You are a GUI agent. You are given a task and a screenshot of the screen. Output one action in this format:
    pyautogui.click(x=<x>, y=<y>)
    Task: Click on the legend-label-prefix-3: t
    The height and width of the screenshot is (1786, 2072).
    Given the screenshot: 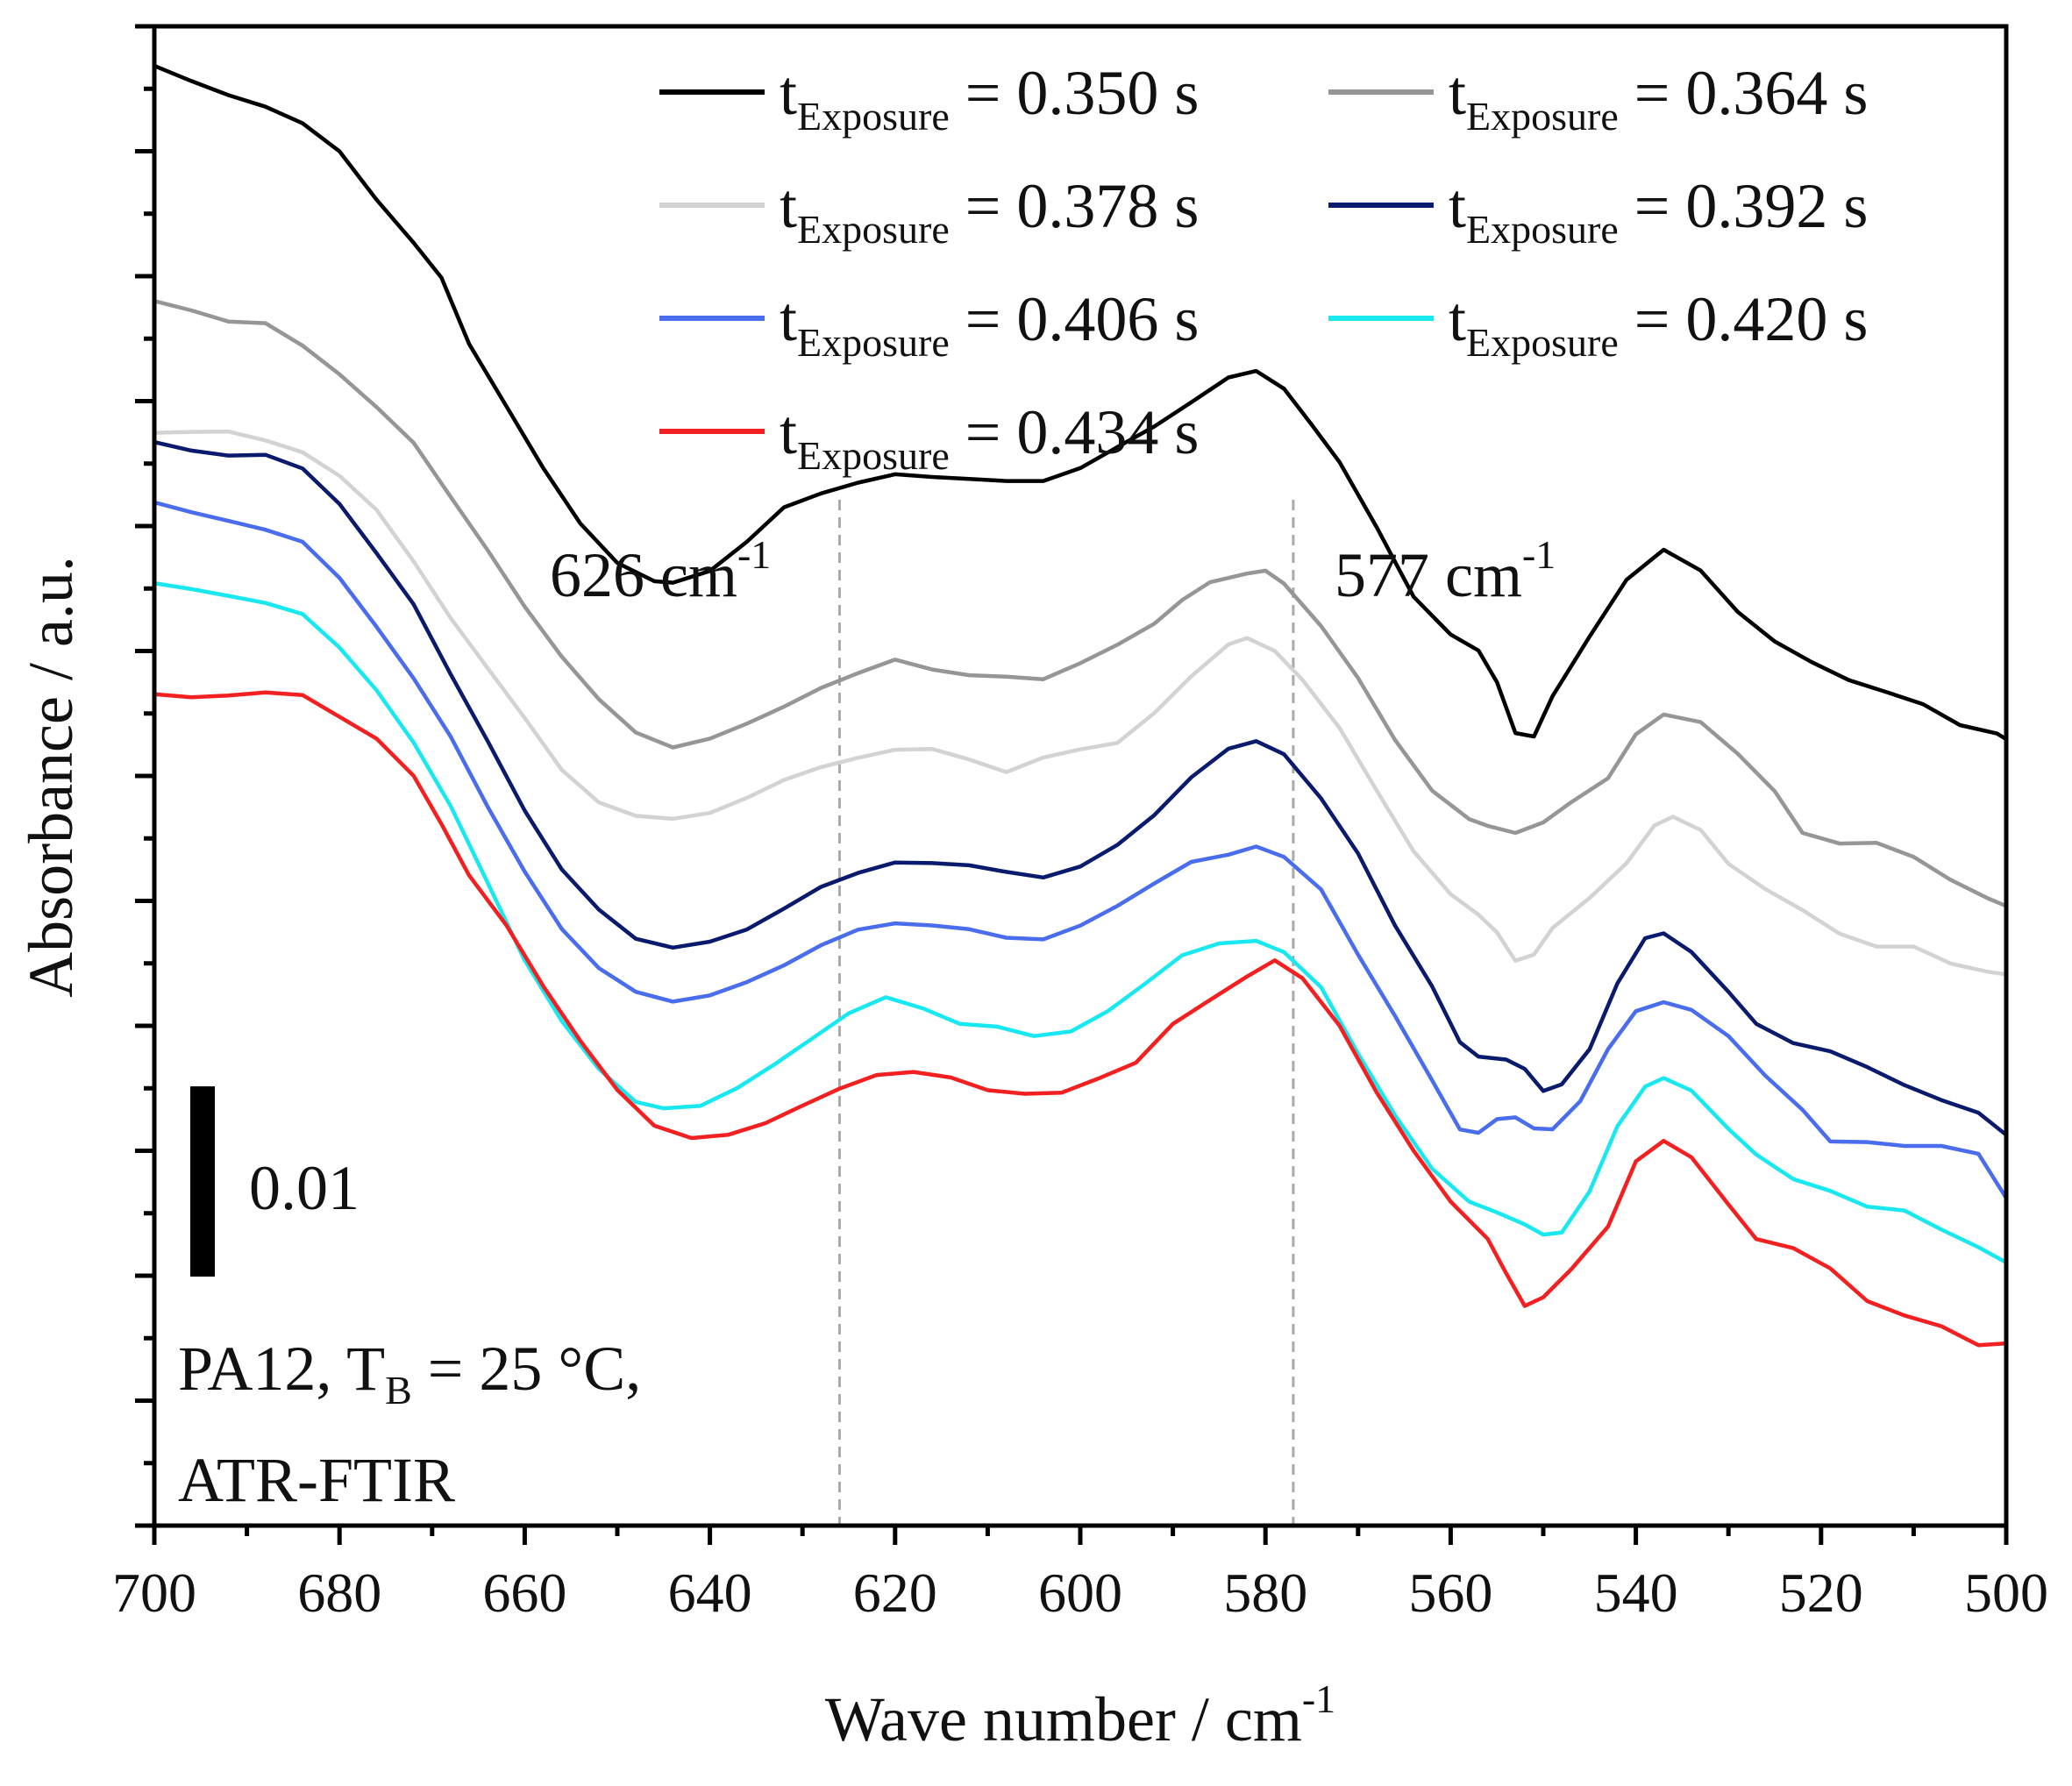 What is the action you would take?
    pyautogui.click(x=1457, y=206)
    